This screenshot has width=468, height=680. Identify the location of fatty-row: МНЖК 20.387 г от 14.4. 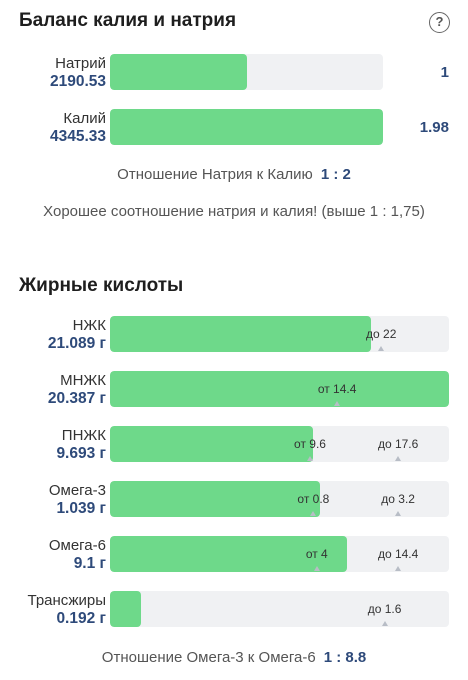
(234, 389).